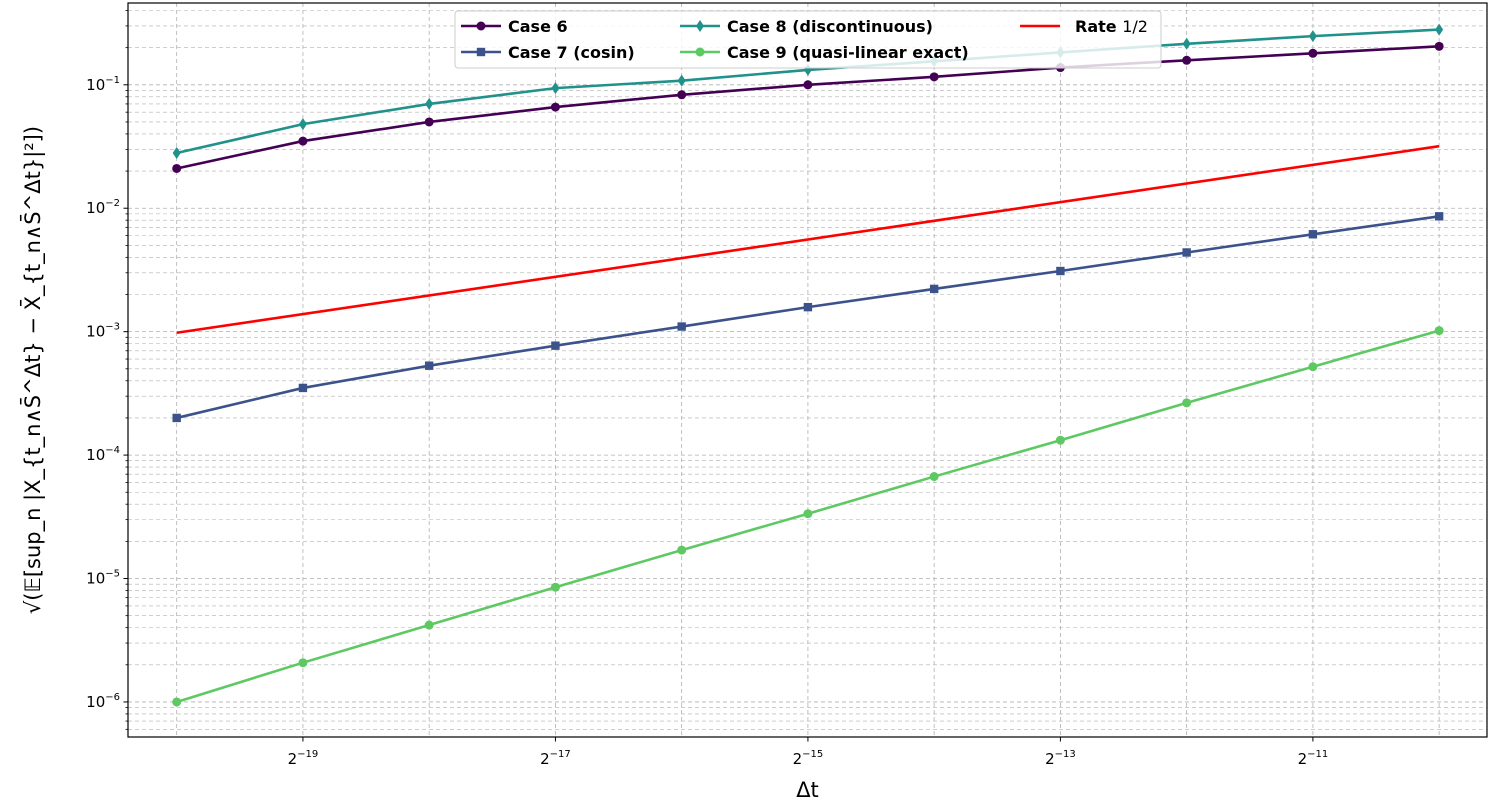  Describe the element at coordinates (848, 52) in the screenshot. I see `legend-label: Case 9 (quasi-linear exact)` at that location.